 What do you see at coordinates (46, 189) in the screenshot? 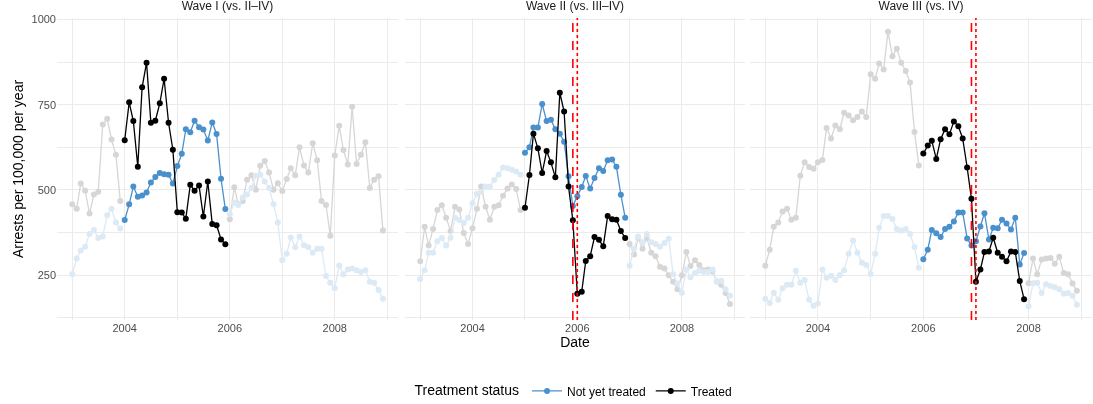
I see `y-tick-label: 500` at bounding box center [46, 189].